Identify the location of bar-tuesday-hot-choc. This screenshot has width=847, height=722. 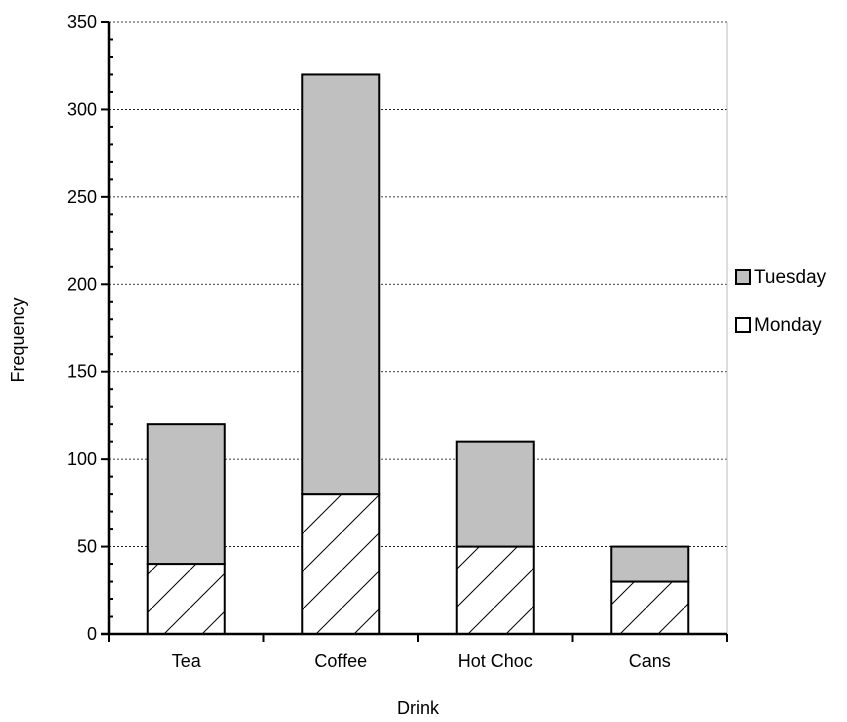
(495, 494).